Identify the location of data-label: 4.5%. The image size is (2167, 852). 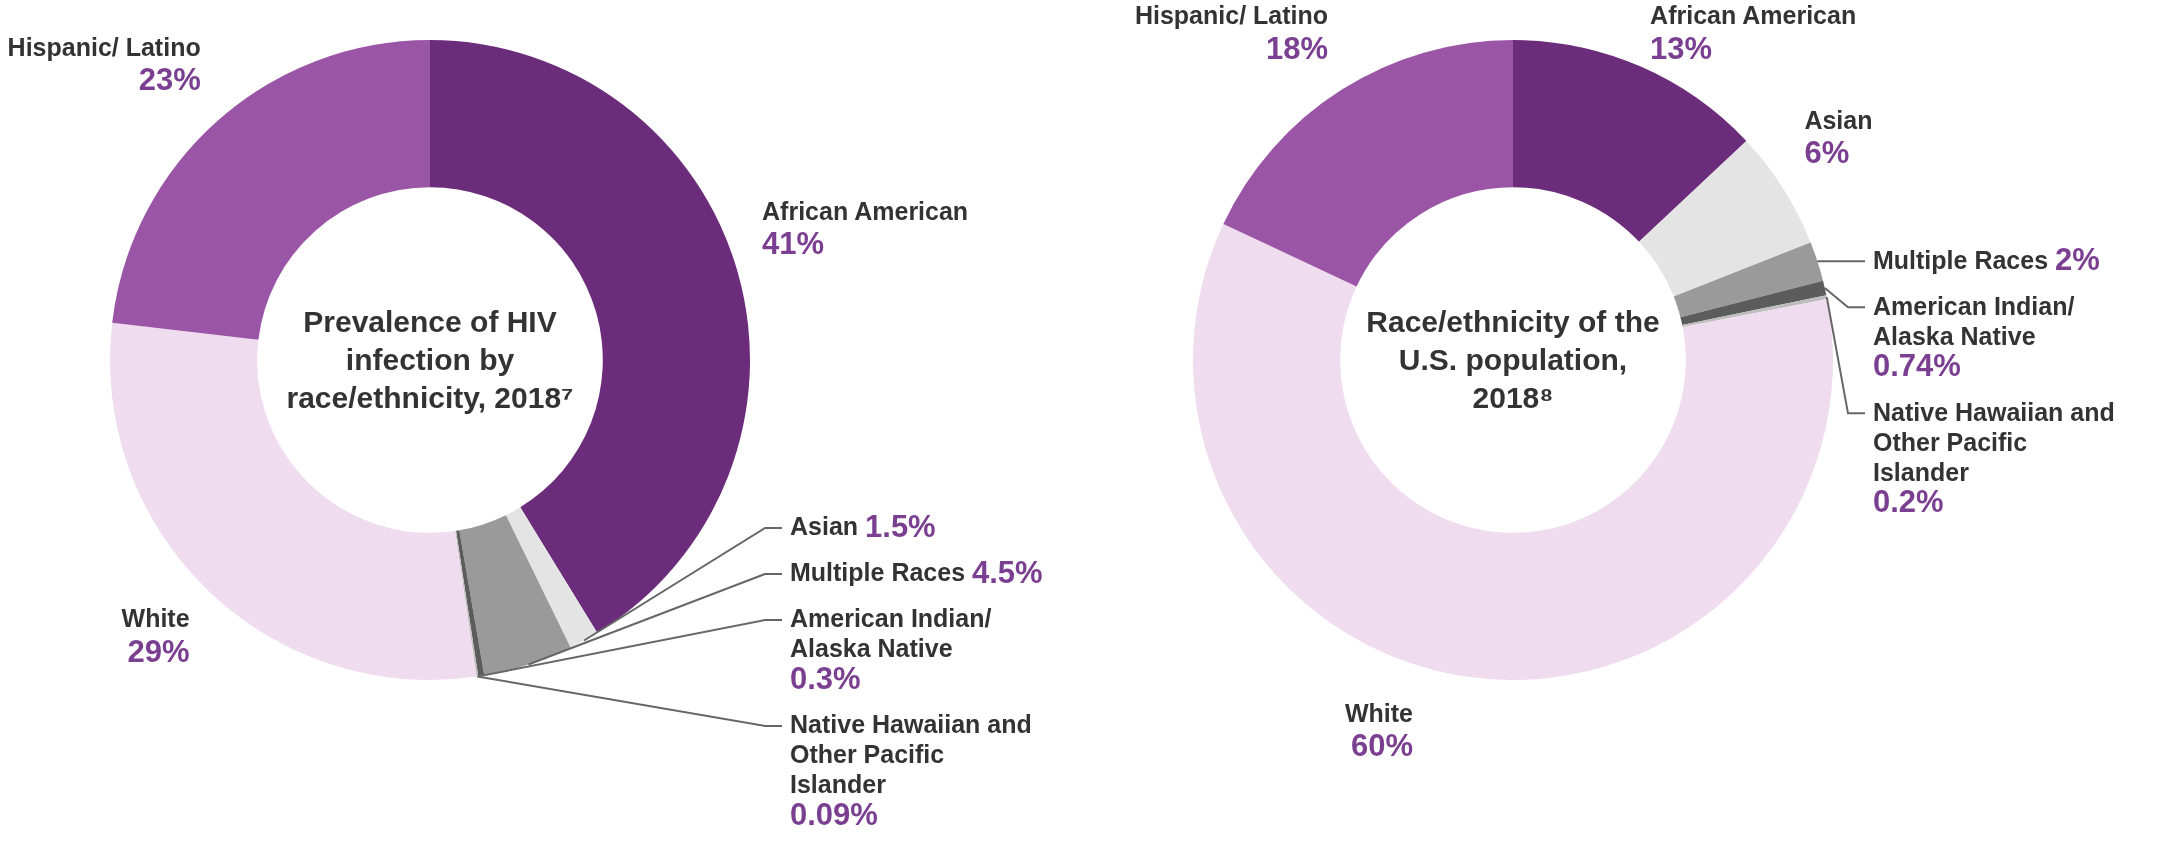
(1007, 573).